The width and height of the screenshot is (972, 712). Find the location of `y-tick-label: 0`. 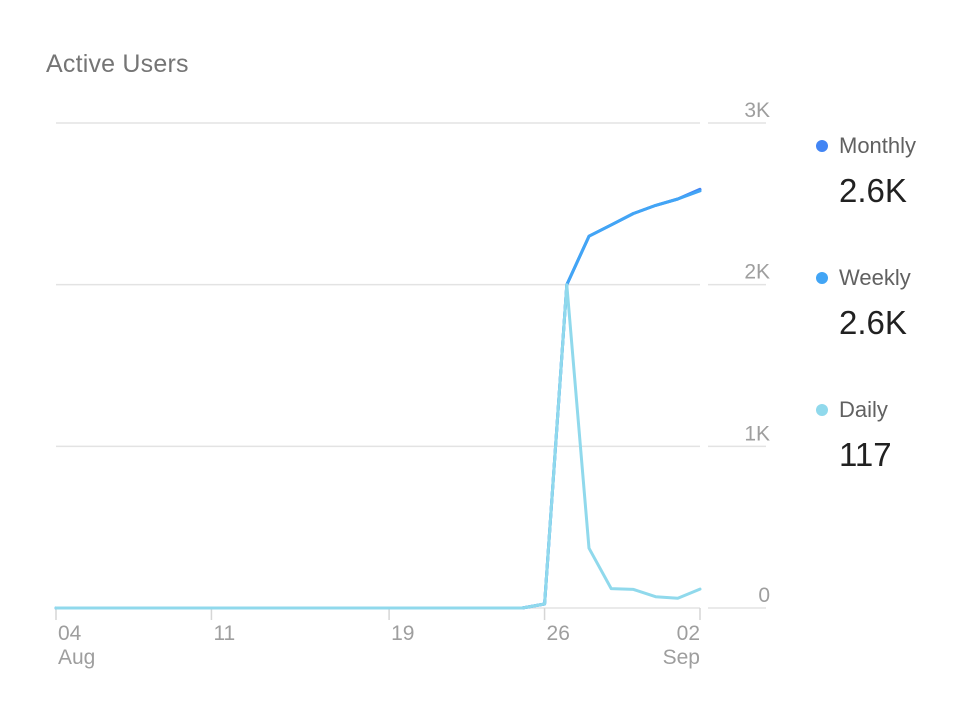

y-tick-label: 0 is located at coordinates (764, 595).